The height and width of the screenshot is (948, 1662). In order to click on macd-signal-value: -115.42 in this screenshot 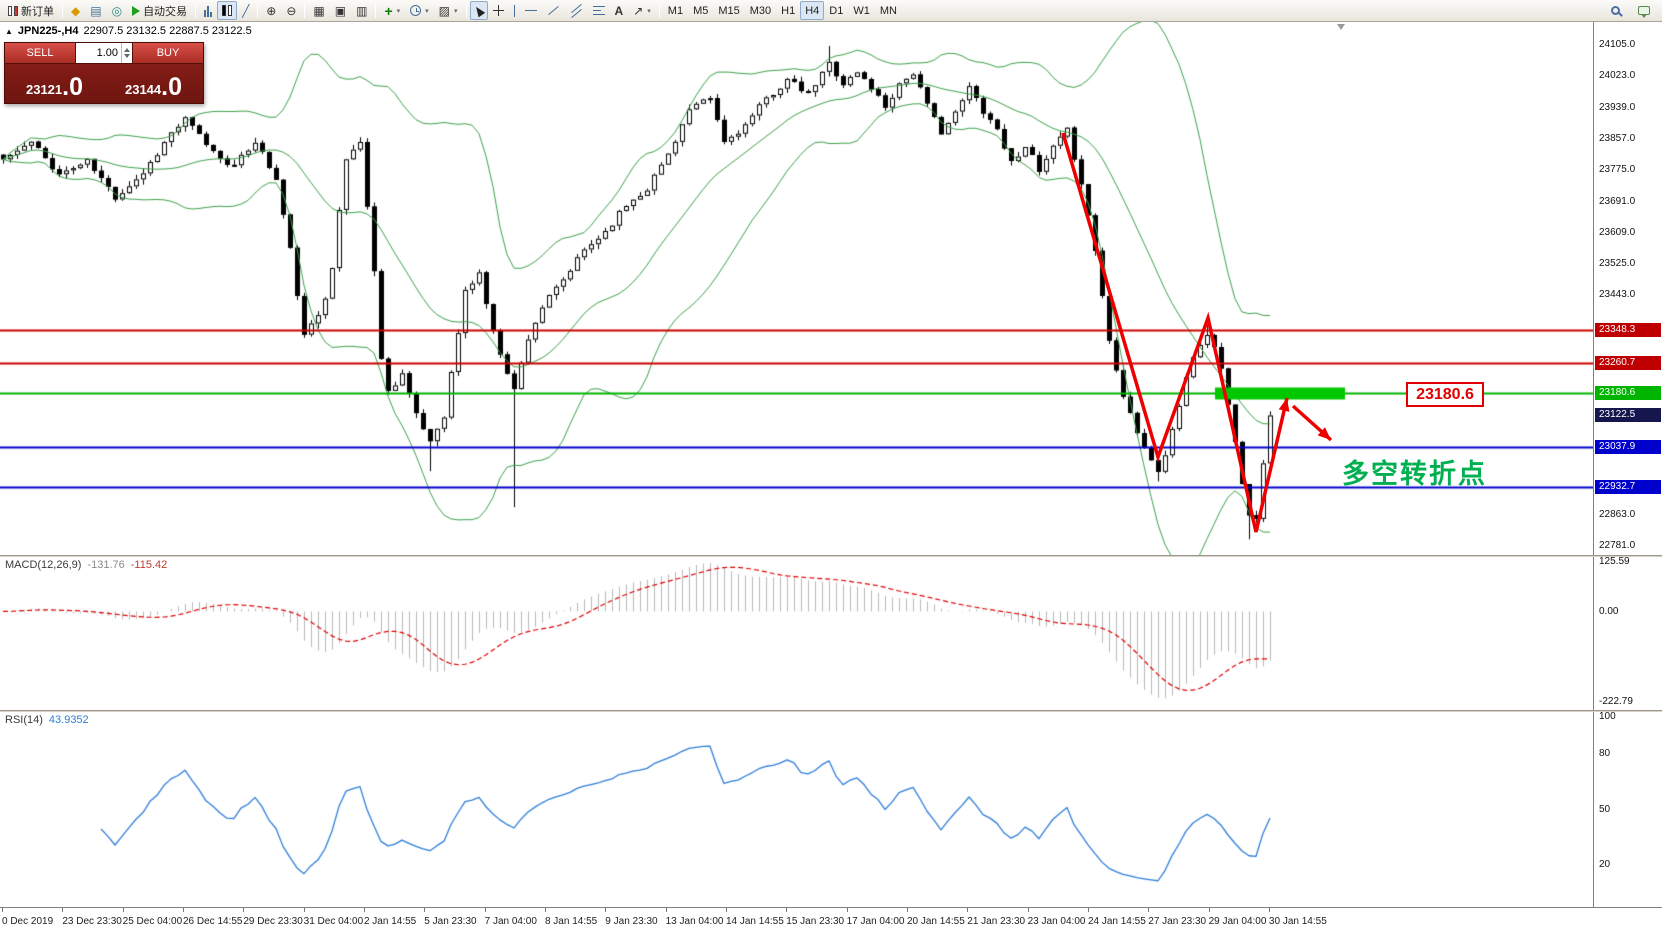, I will do `click(149, 565)`.